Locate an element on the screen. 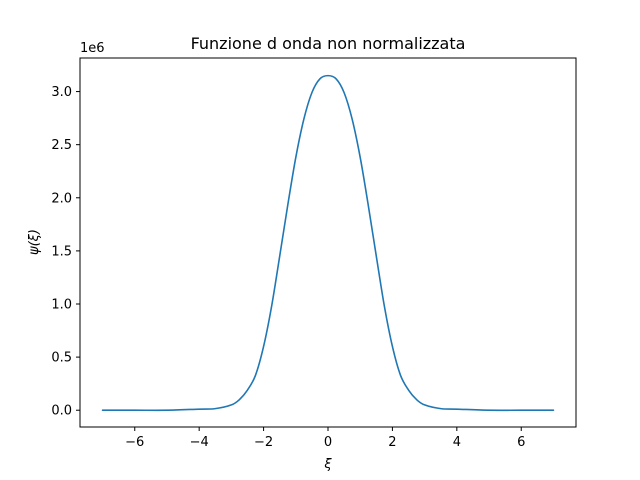 This screenshot has width=640, height=480. y-tick-label: 0.5 is located at coordinates (61, 358).